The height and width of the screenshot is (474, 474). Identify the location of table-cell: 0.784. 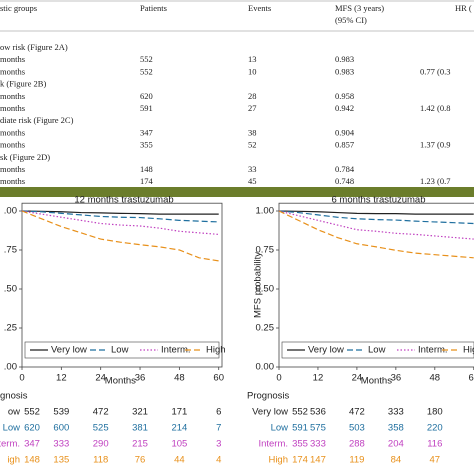
(345, 169).